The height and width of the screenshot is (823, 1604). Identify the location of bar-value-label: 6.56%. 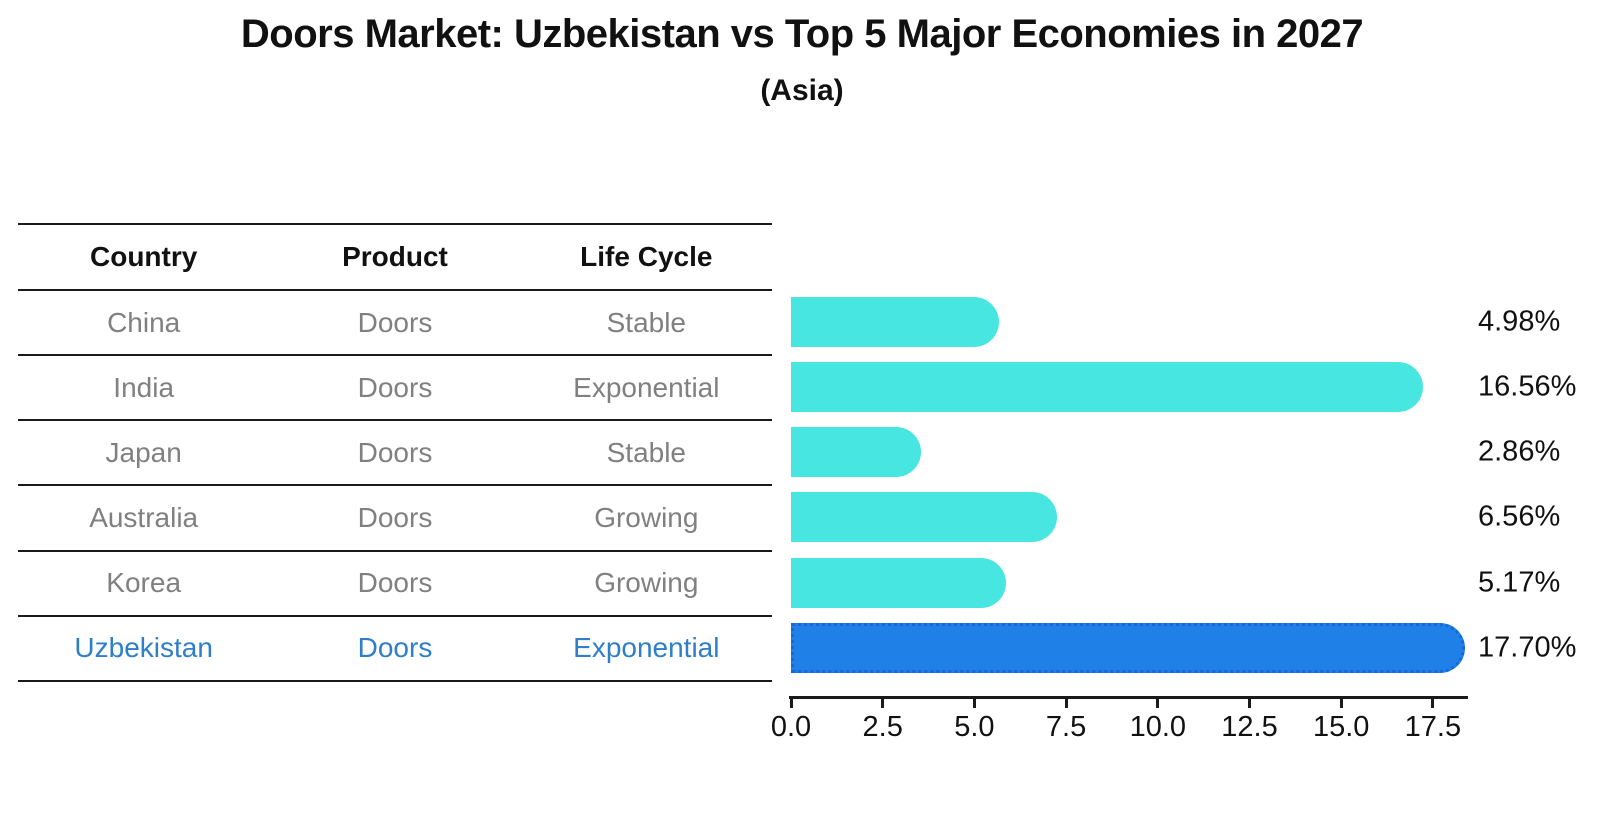
(1519, 516).